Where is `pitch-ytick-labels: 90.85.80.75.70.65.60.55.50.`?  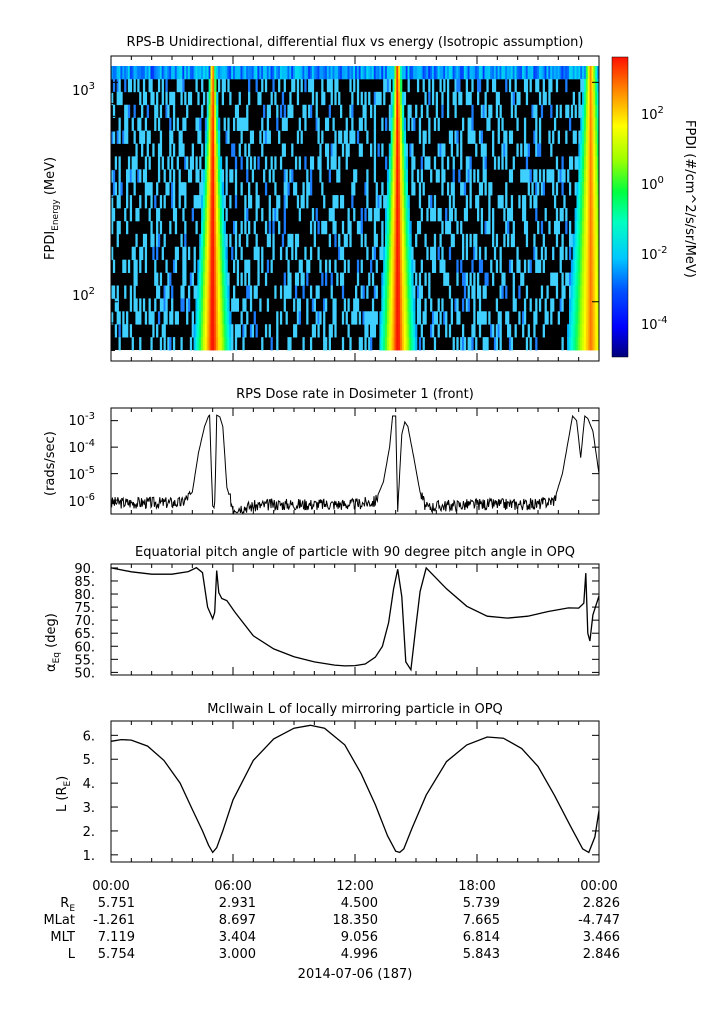
pitch-ytick-labels: 90.85.80.75.70.65.60.55.50. is located at coordinates (84, 622).